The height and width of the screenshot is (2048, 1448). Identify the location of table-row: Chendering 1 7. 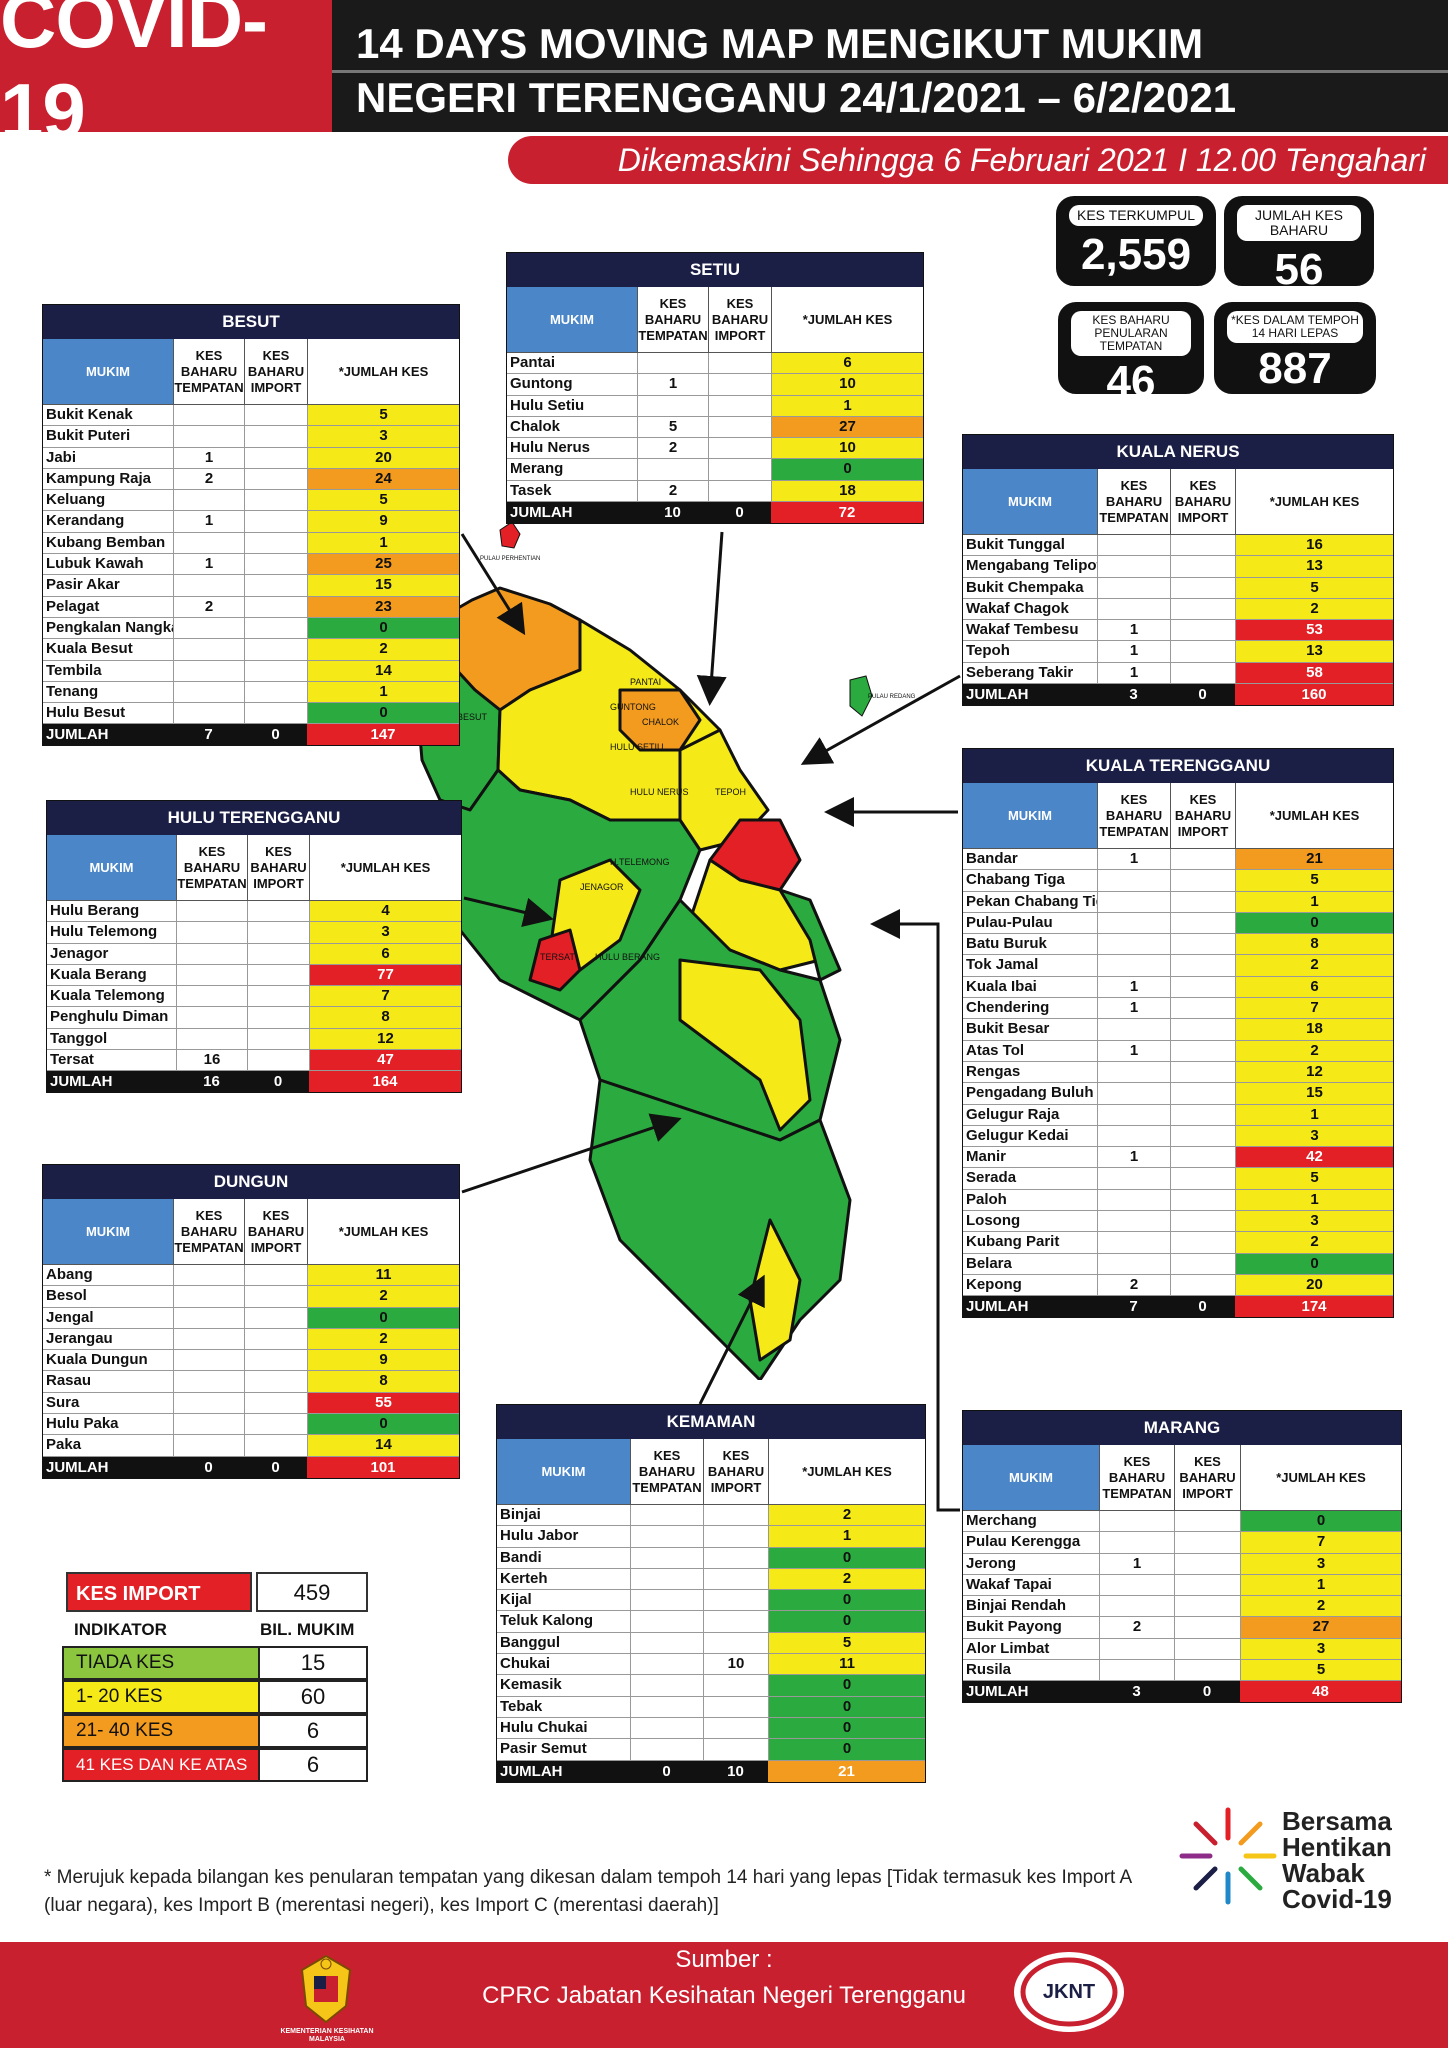
(1178, 1009).